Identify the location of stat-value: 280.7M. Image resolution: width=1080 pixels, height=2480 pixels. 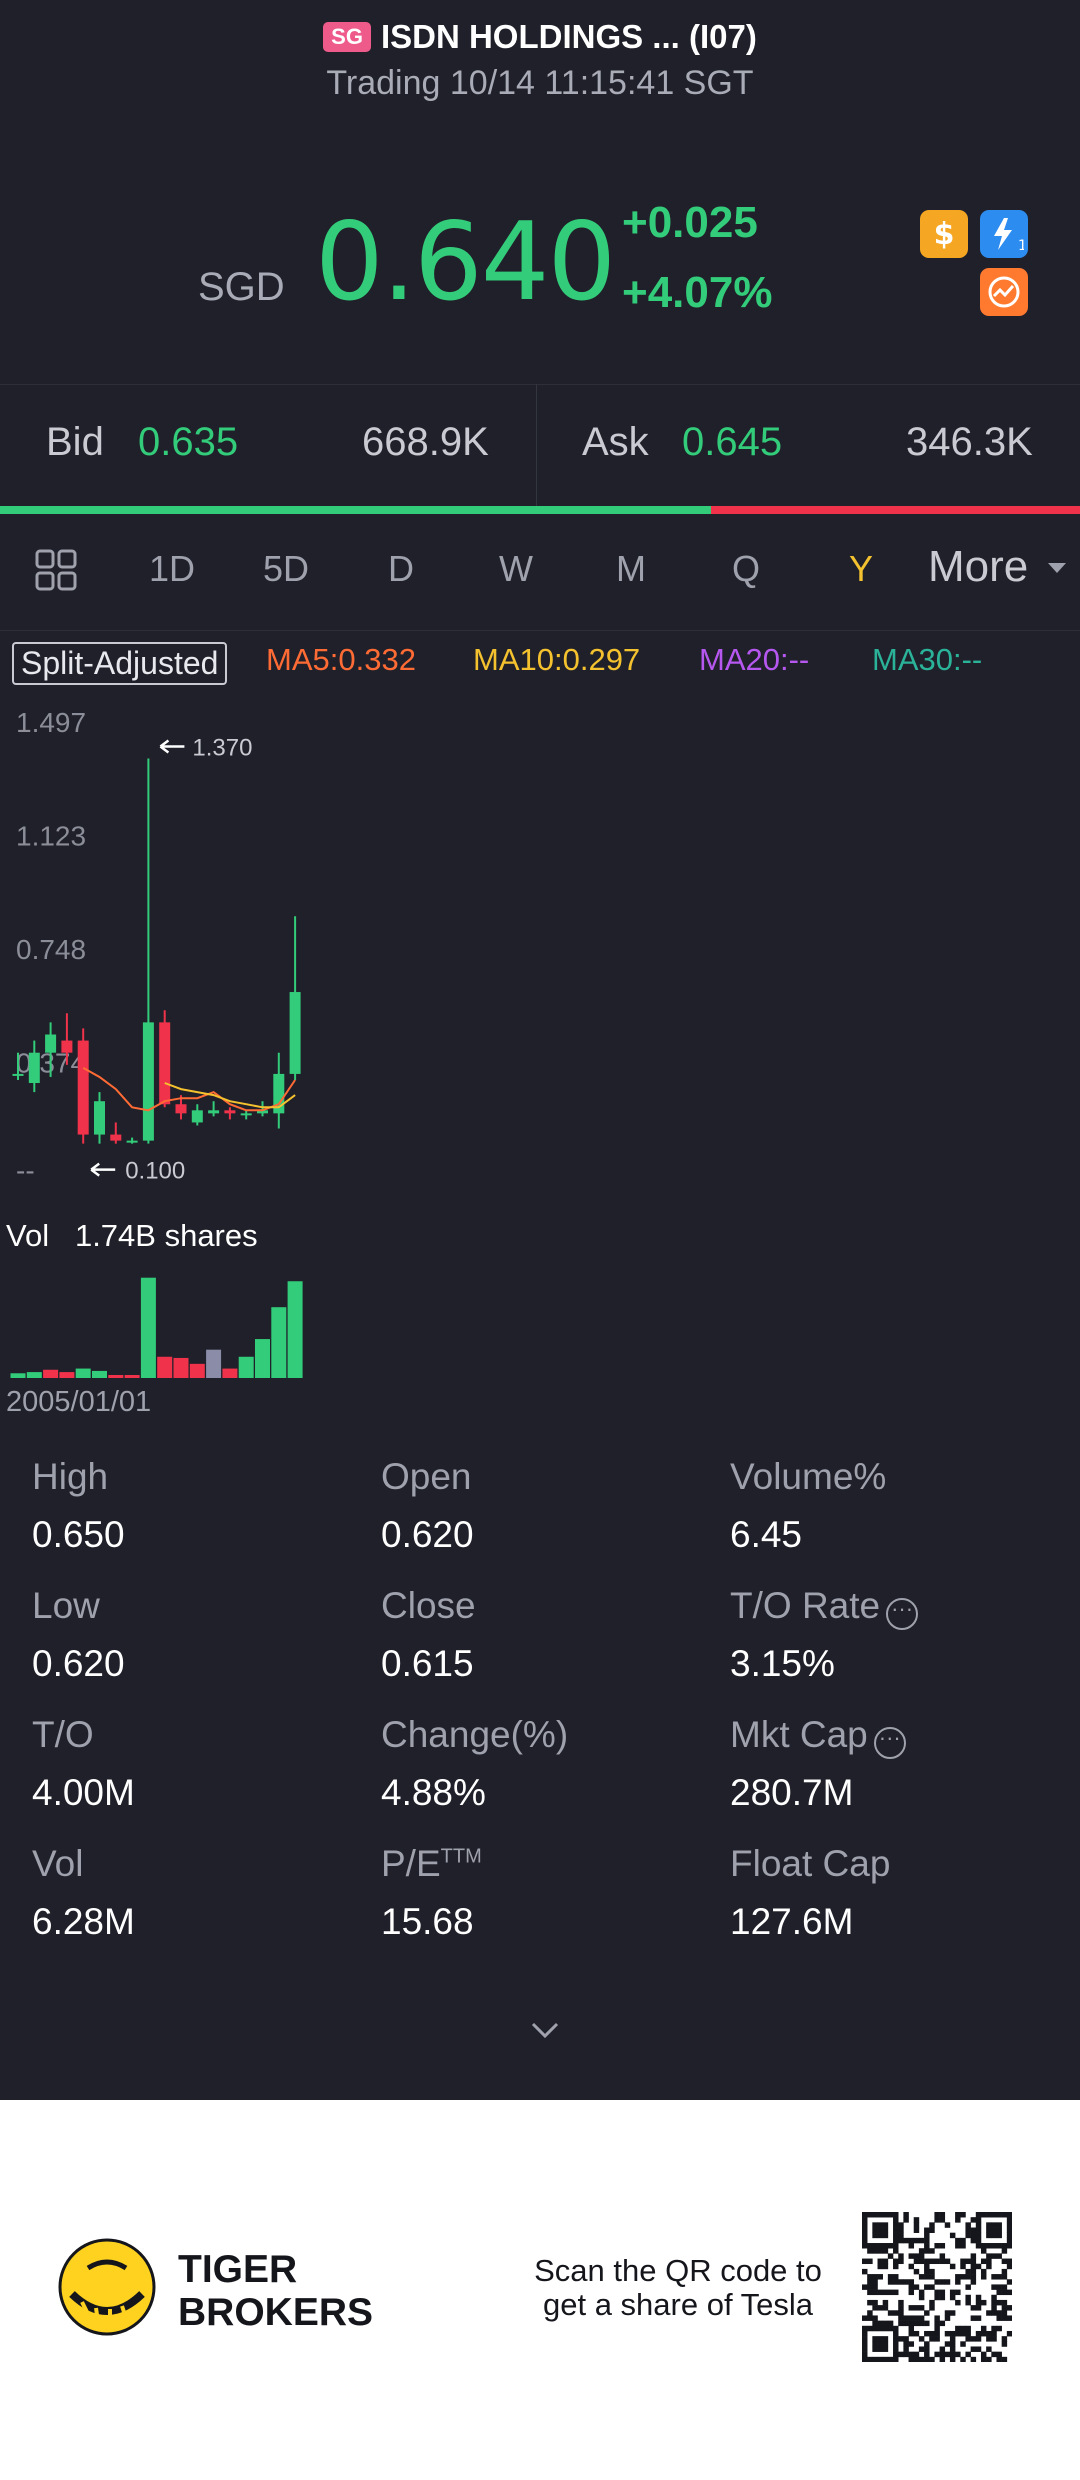
(792, 1792).